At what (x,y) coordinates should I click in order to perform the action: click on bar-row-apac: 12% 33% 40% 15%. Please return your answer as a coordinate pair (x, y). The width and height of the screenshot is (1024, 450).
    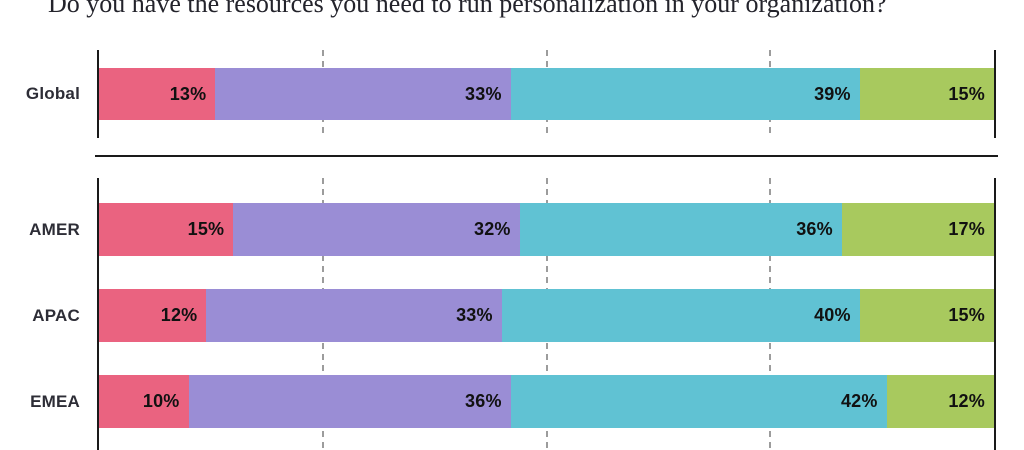
    Looking at the image, I should click on (546, 315).